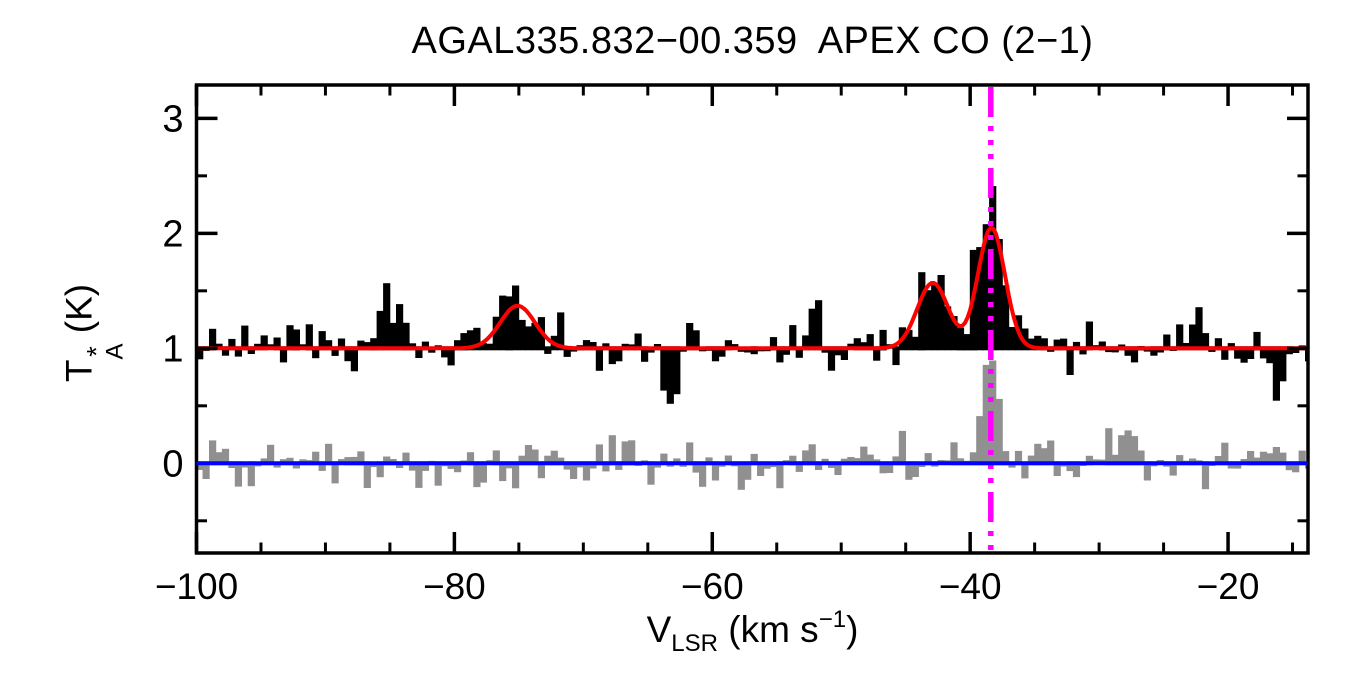 This screenshot has width=1350, height=675. What do you see at coordinates (694, 643) in the screenshot?
I see `x-title-subscript: LSR` at bounding box center [694, 643].